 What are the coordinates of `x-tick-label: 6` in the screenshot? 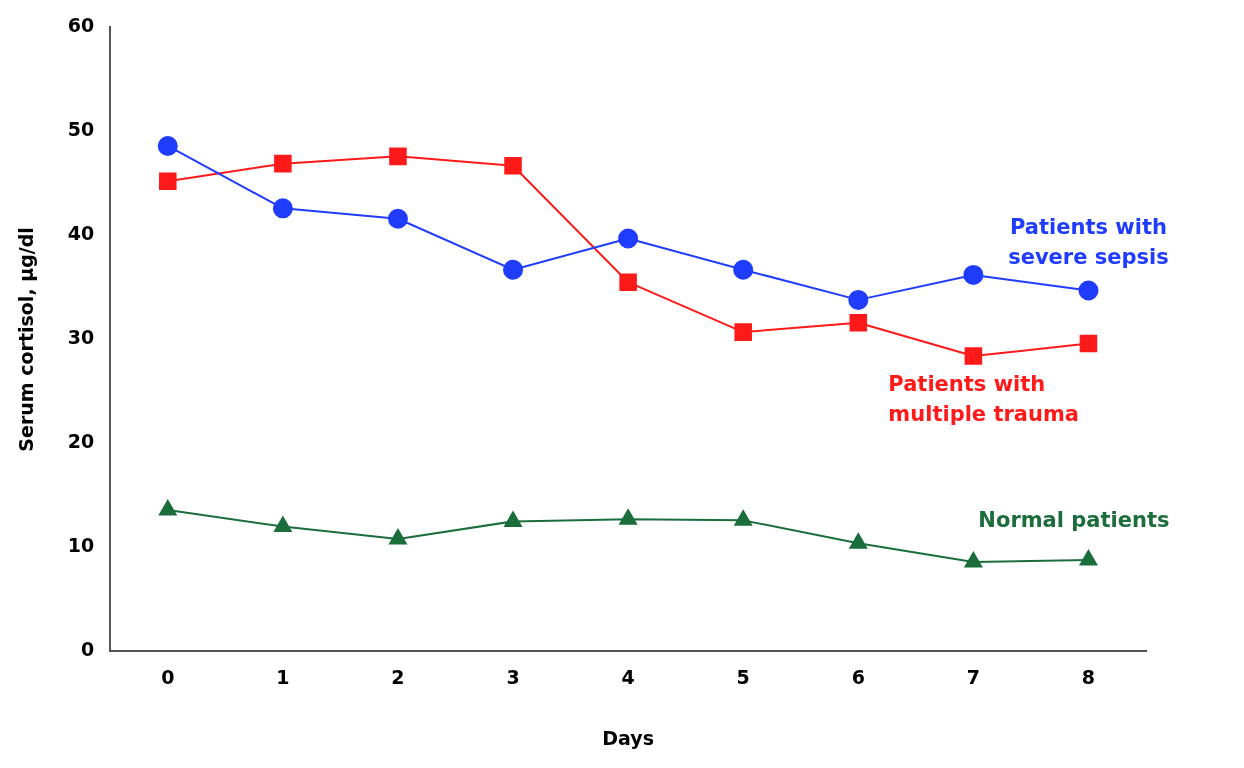 It's located at (858, 676).